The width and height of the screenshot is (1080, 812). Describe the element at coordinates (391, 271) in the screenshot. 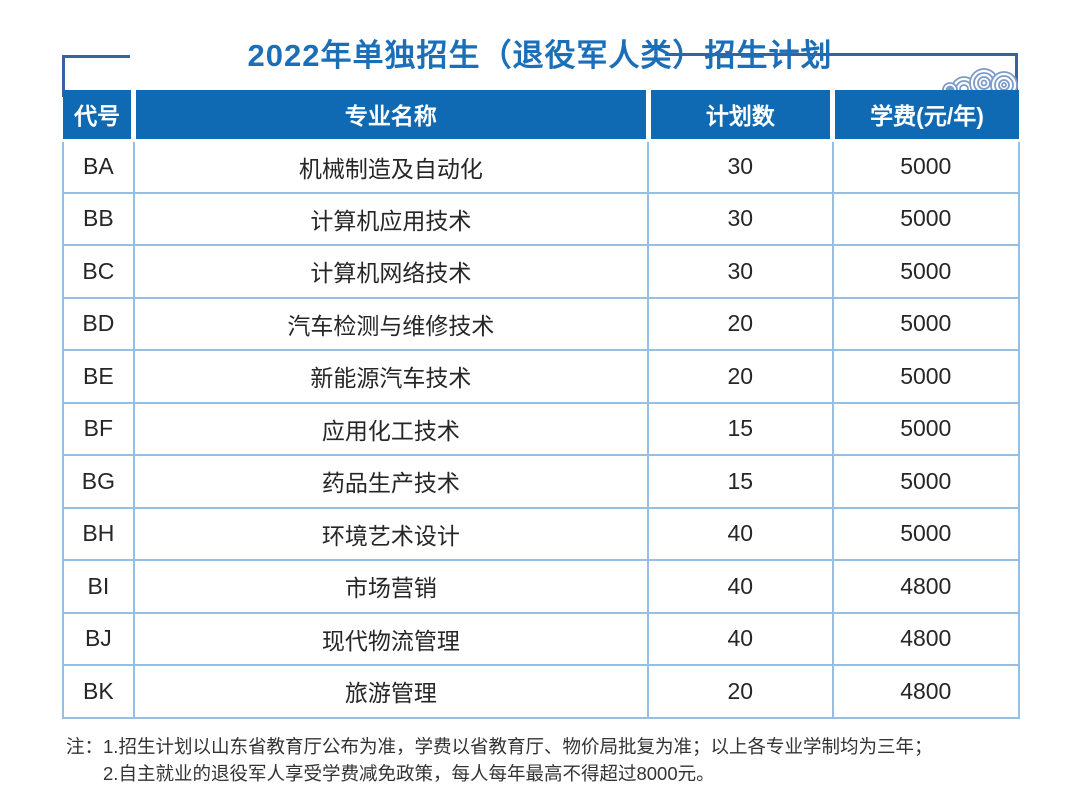

I see `major-cell: 计算机网络技术` at that location.